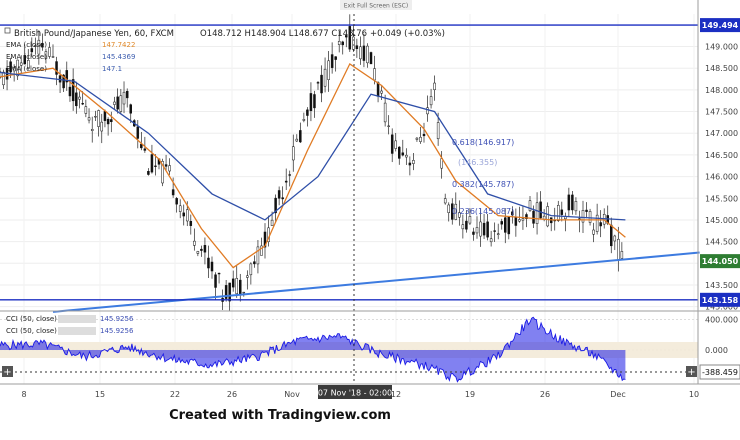  What do you see at coordinates (31, 319) in the screenshot?
I see `cci-label-1: CCI (50, close)` at bounding box center [31, 319].